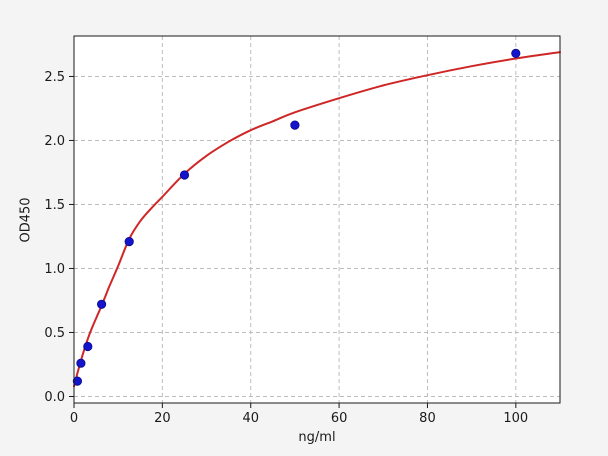 The width and height of the screenshot is (608, 456). What do you see at coordinates (26, 220) in the screenshot?
I see `y-axis-label: OD450` at bounding box center [26, 220].